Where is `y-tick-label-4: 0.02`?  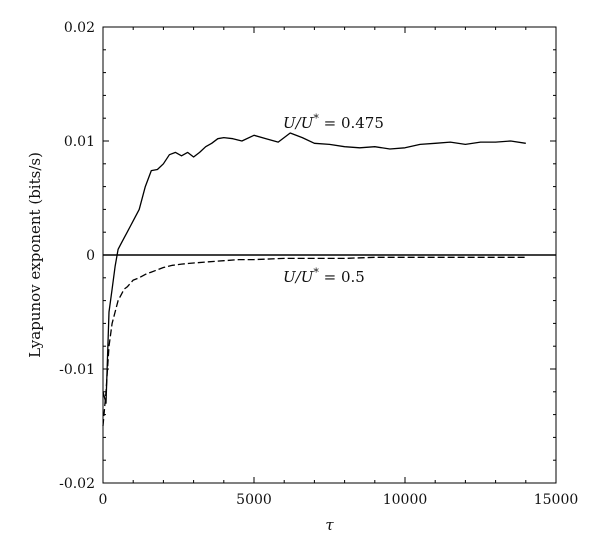
y-tick-label-4: 0.02 is located at coordinates (79, 28).